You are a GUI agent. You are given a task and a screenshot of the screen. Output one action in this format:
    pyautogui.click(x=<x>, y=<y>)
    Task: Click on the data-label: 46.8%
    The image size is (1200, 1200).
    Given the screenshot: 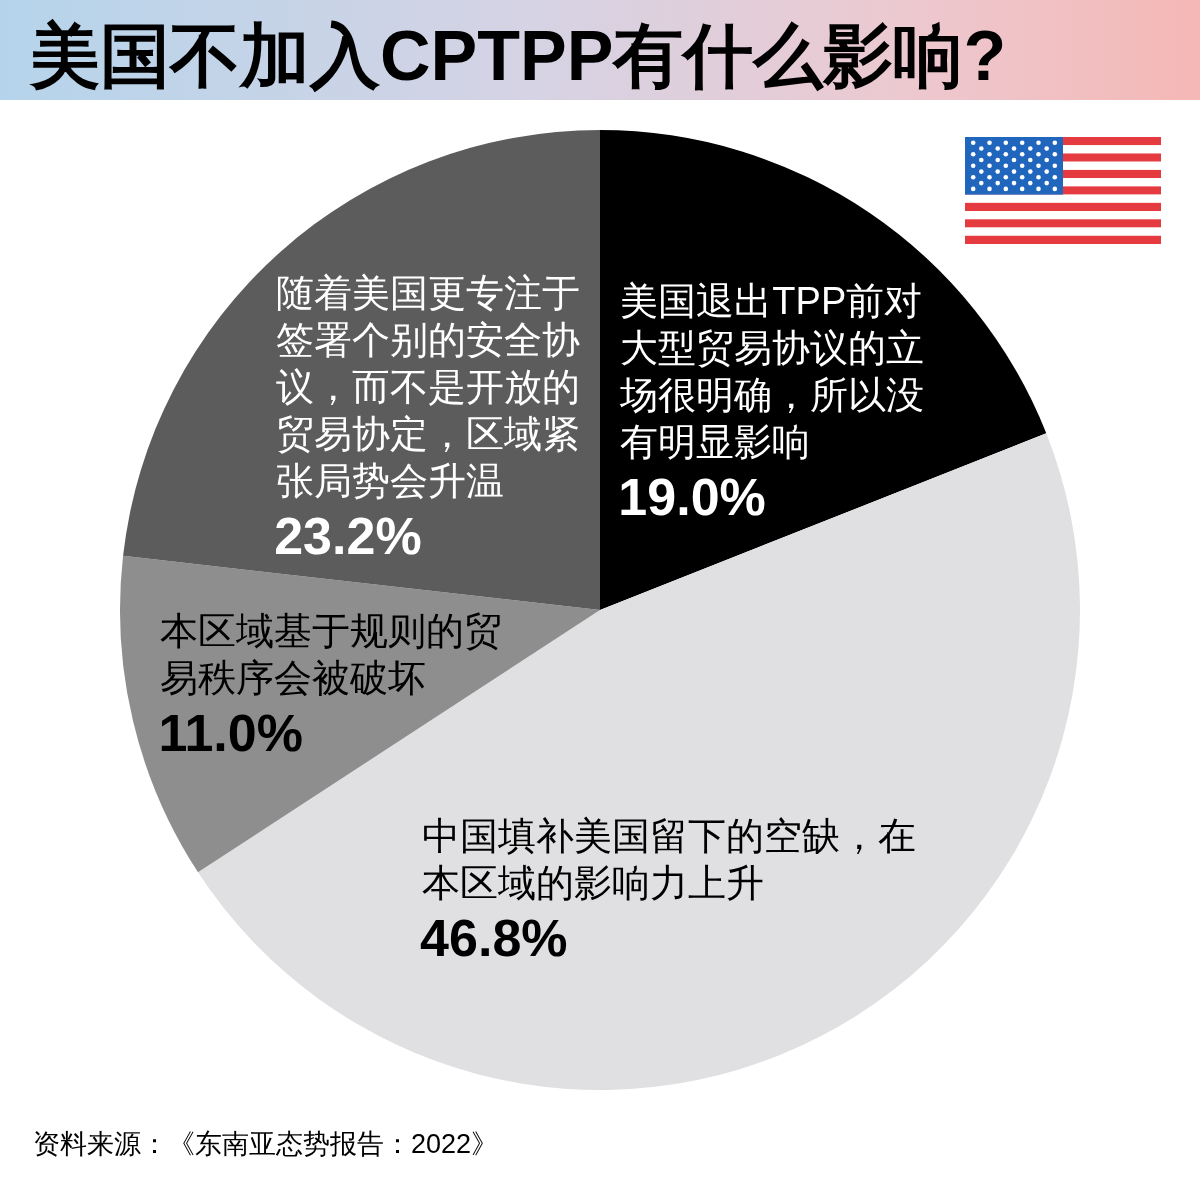 What is the action you would take?
    pyautogui.click(x=494, y=937)
    